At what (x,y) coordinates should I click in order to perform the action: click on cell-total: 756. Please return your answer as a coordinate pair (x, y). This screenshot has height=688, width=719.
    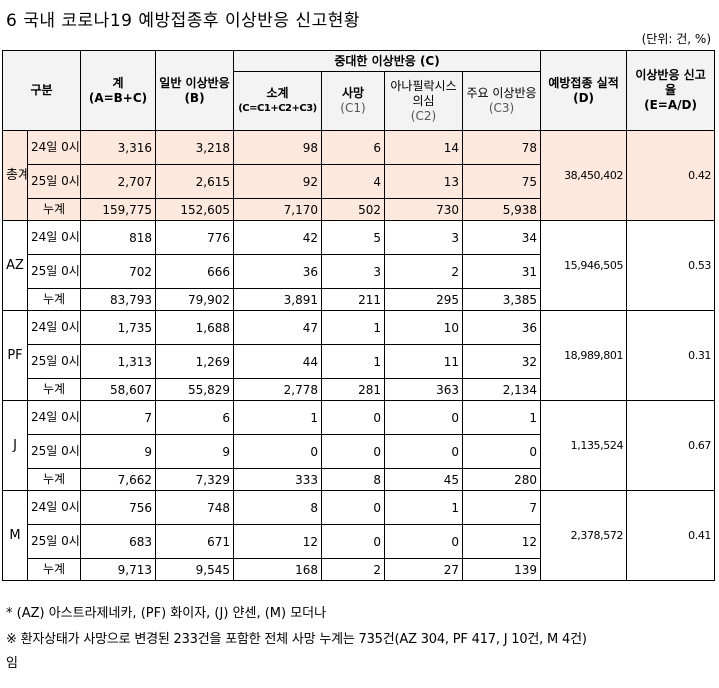
    Looking at the image, I should click on (118, 507).